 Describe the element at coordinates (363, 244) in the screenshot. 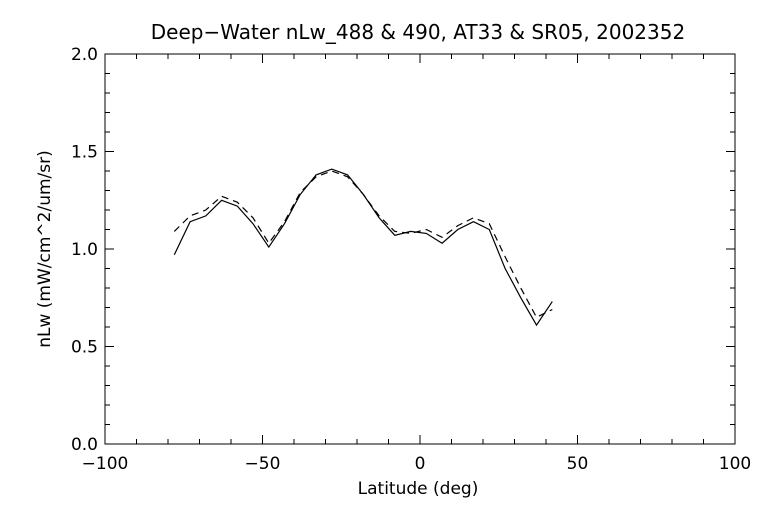

I see `series-line-dashed` at that location.